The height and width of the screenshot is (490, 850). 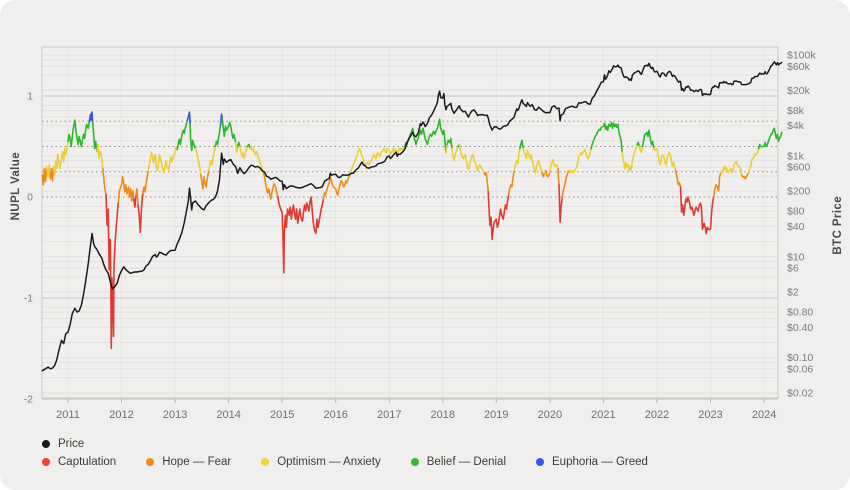 I want to click on legend-item-band-0: Captulation, so click(x=79, y=462).